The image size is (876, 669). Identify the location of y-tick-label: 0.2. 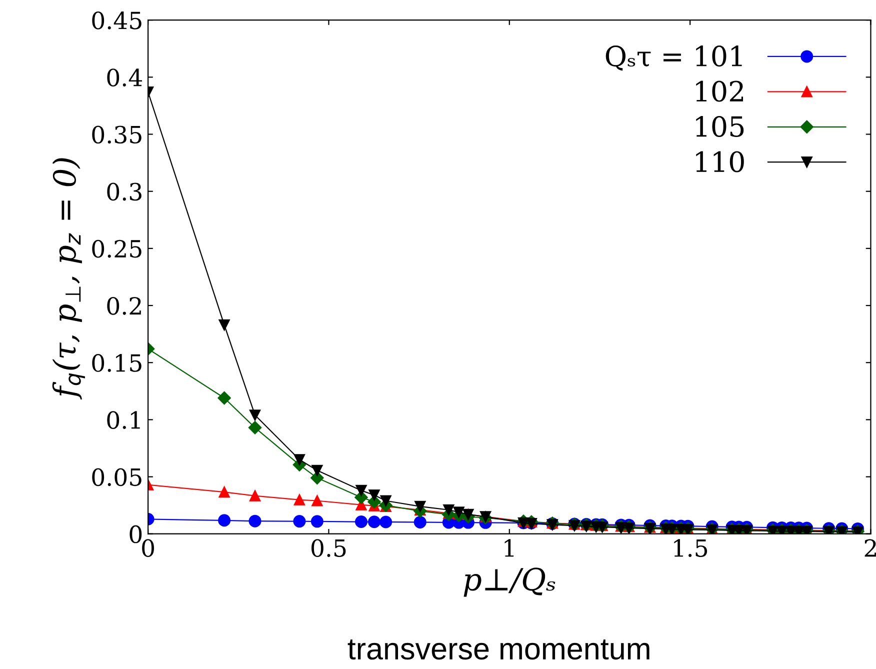
(124, 305).